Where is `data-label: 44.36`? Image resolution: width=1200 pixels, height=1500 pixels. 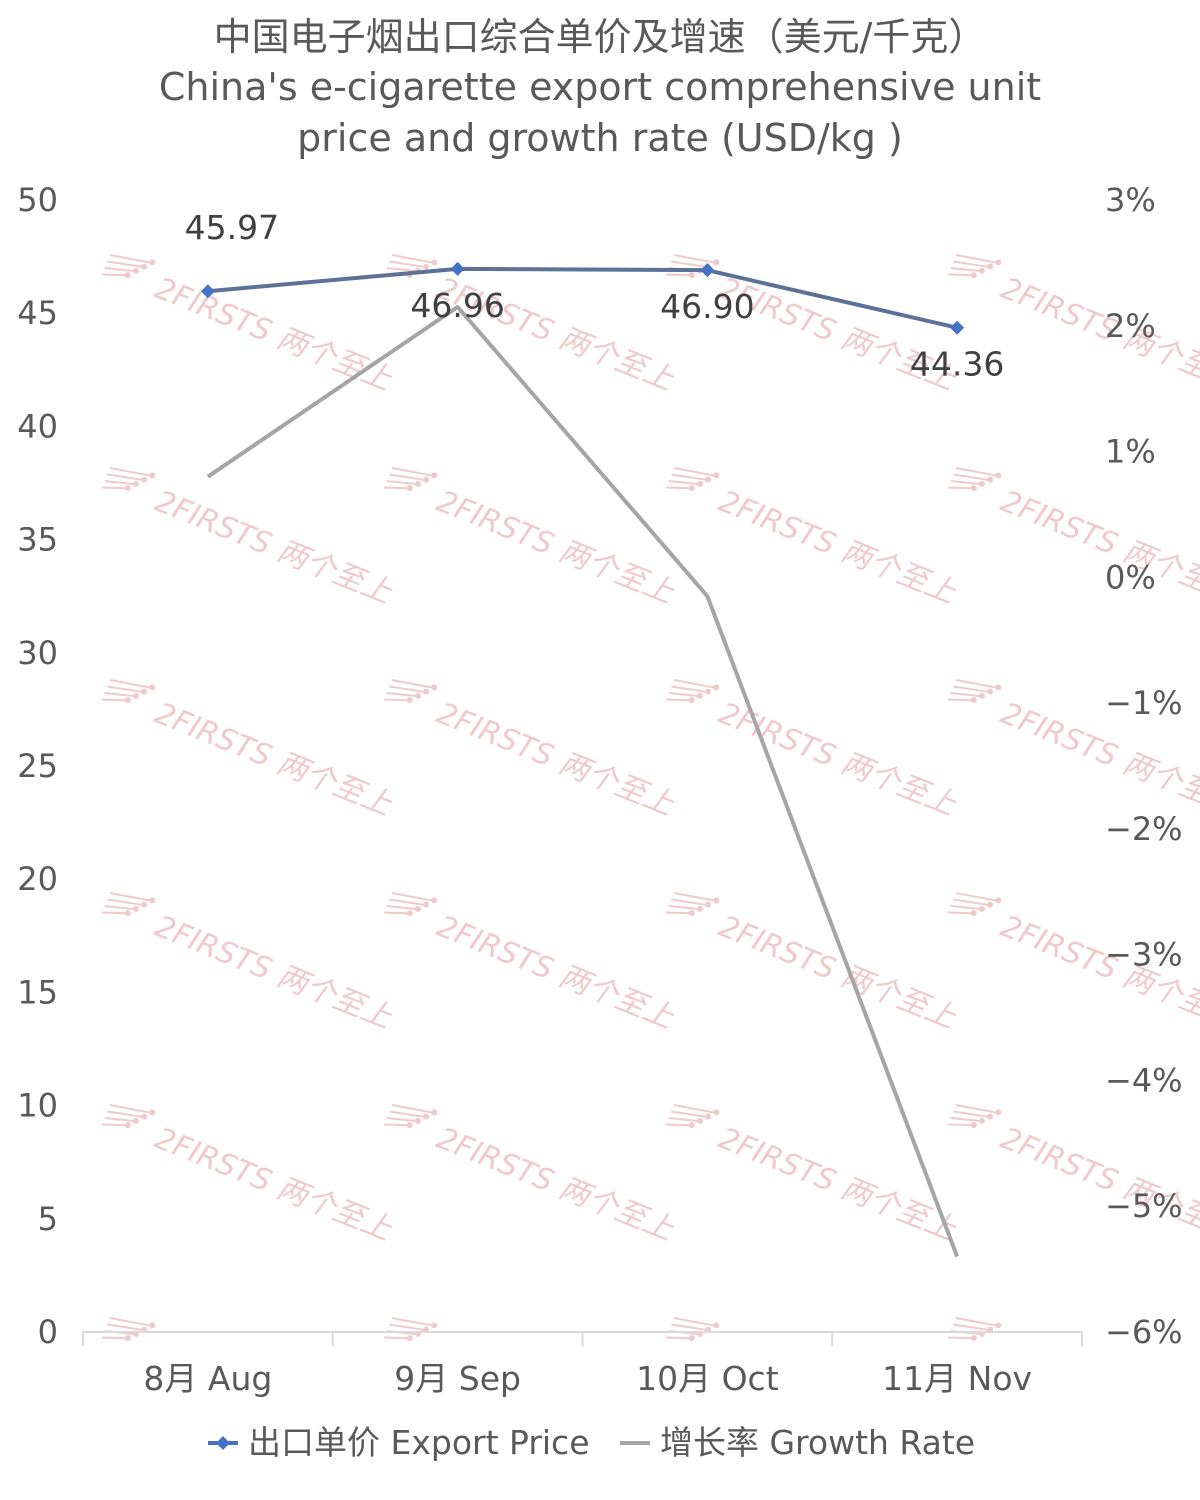 data-label: 44.36 is located at coordinates (957, 364).